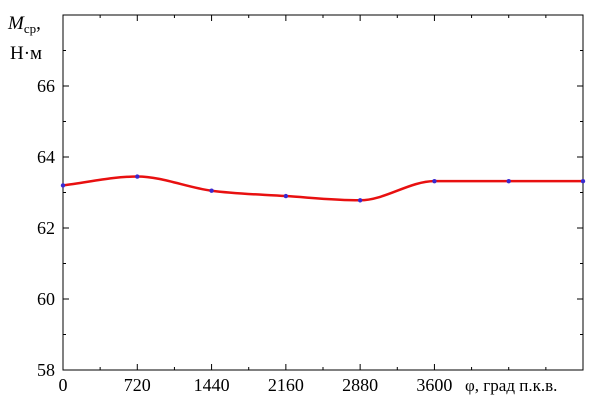 The width and height of the screenshot is (596, 401). I want to click on x-tick-label: 1440, so click(212, 385).